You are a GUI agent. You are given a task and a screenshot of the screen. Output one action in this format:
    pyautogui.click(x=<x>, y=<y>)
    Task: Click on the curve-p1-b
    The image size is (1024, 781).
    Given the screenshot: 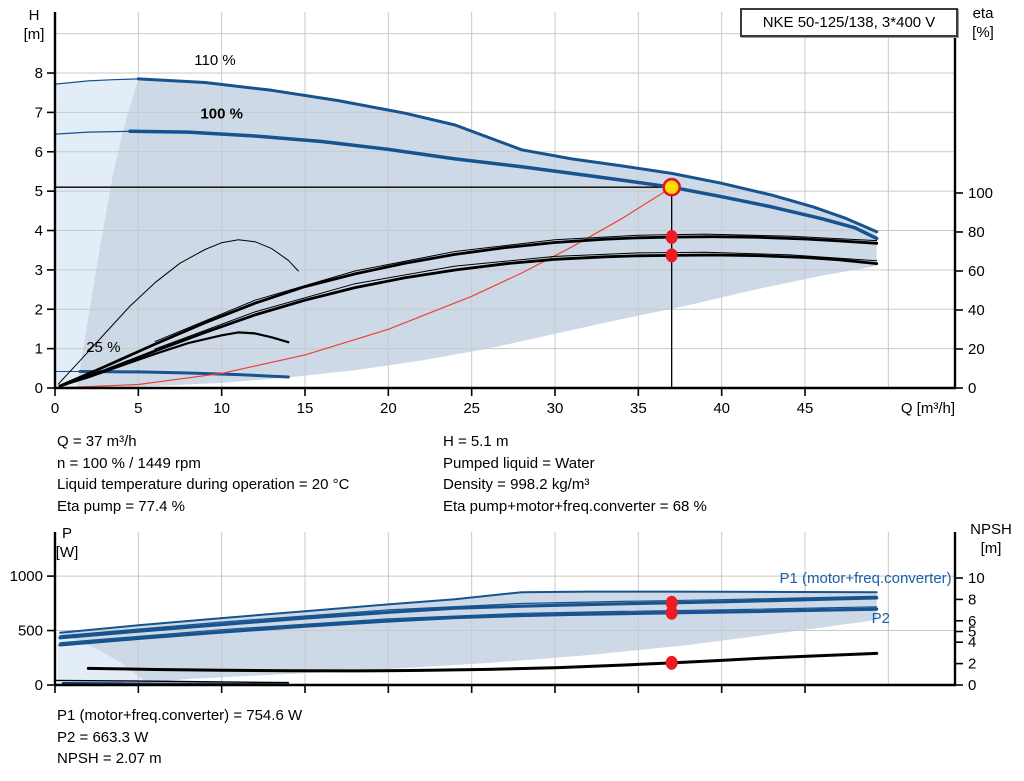 What is the action you would take?
    pyautogui.click(x=468, y=616)
    